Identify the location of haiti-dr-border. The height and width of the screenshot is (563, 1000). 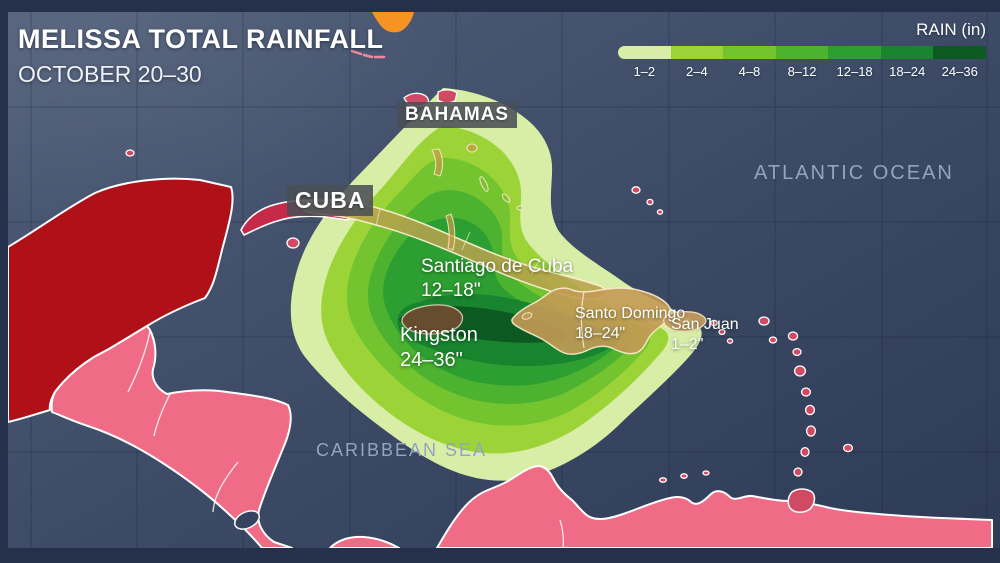
(582, 320).